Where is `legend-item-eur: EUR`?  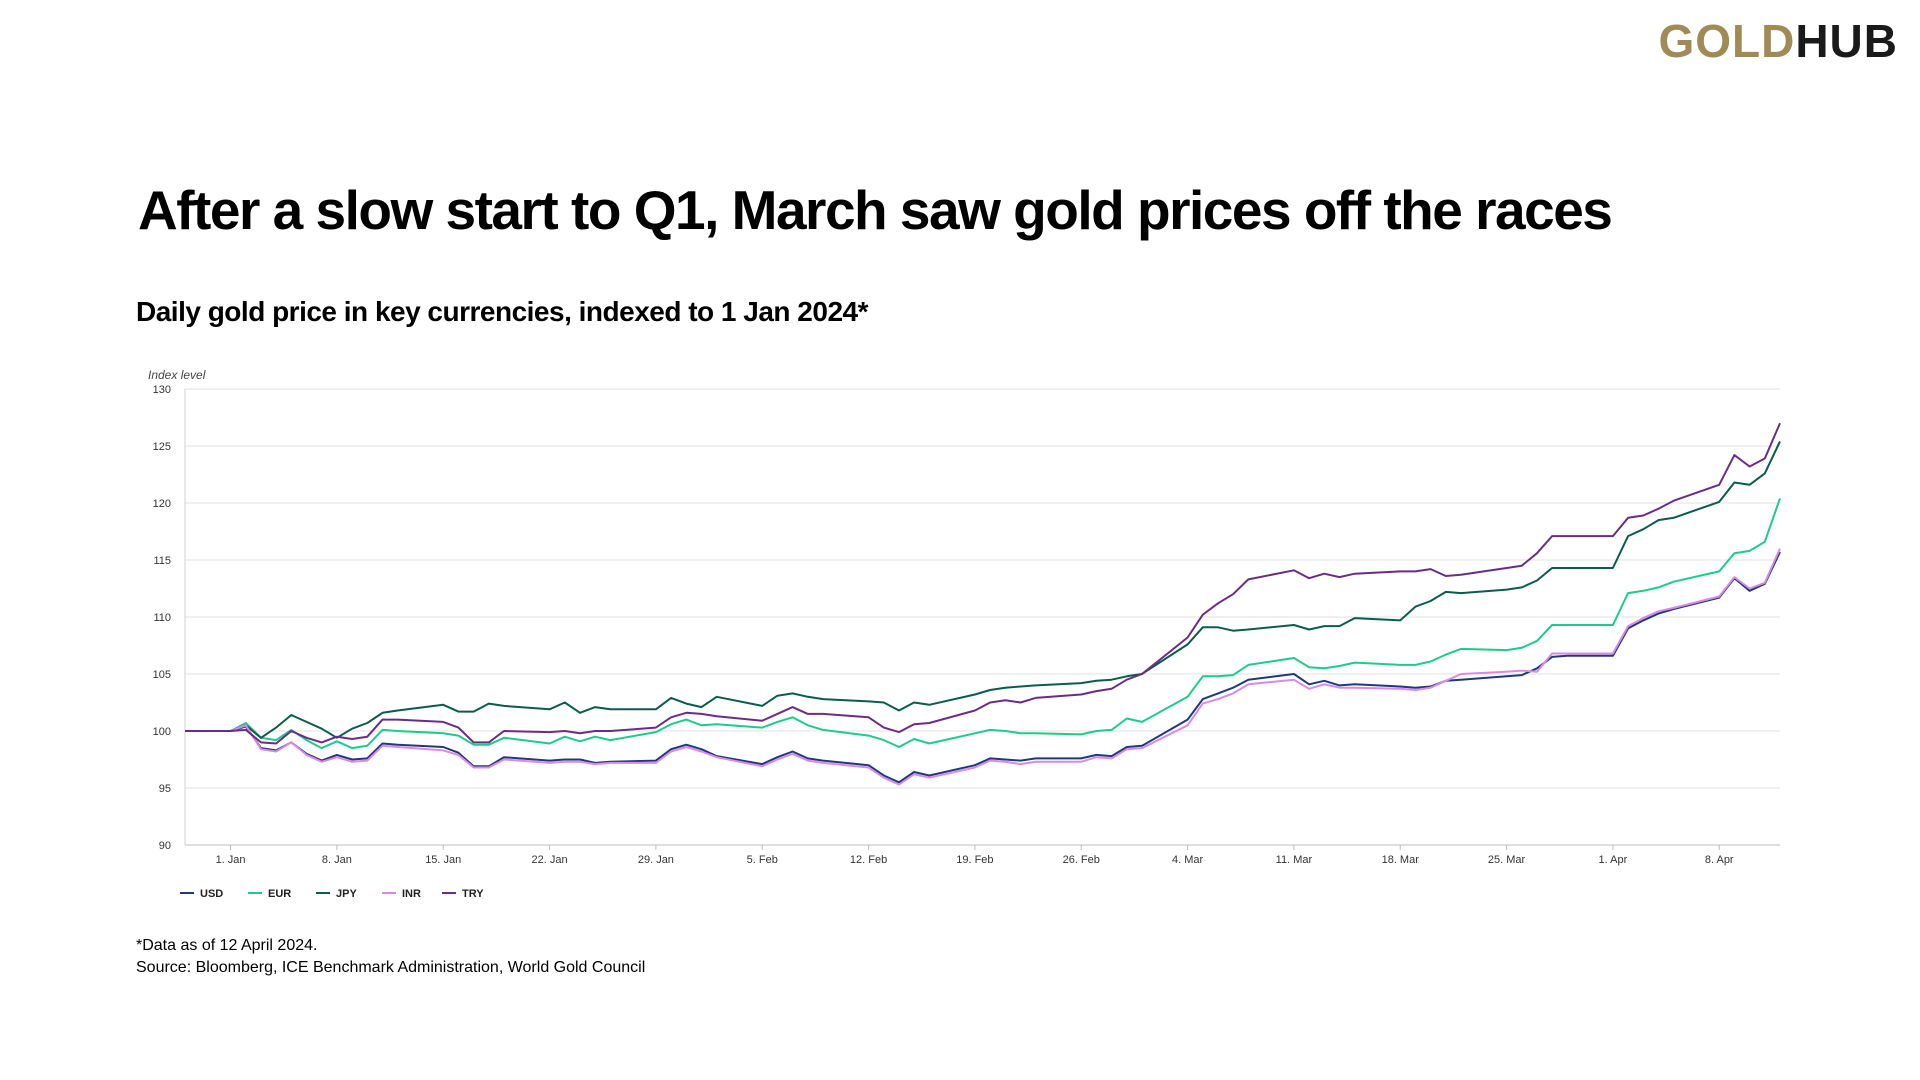 legend-item-eur: EUR is located at coordinates (269, 894).